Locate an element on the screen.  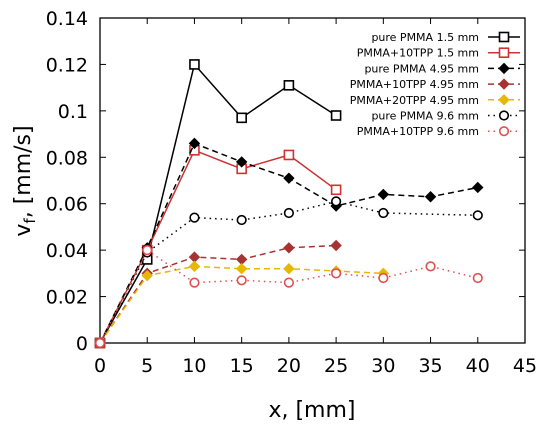
legend-item: pure PMMA 1.5 mm is located at coordinates (445, 37).